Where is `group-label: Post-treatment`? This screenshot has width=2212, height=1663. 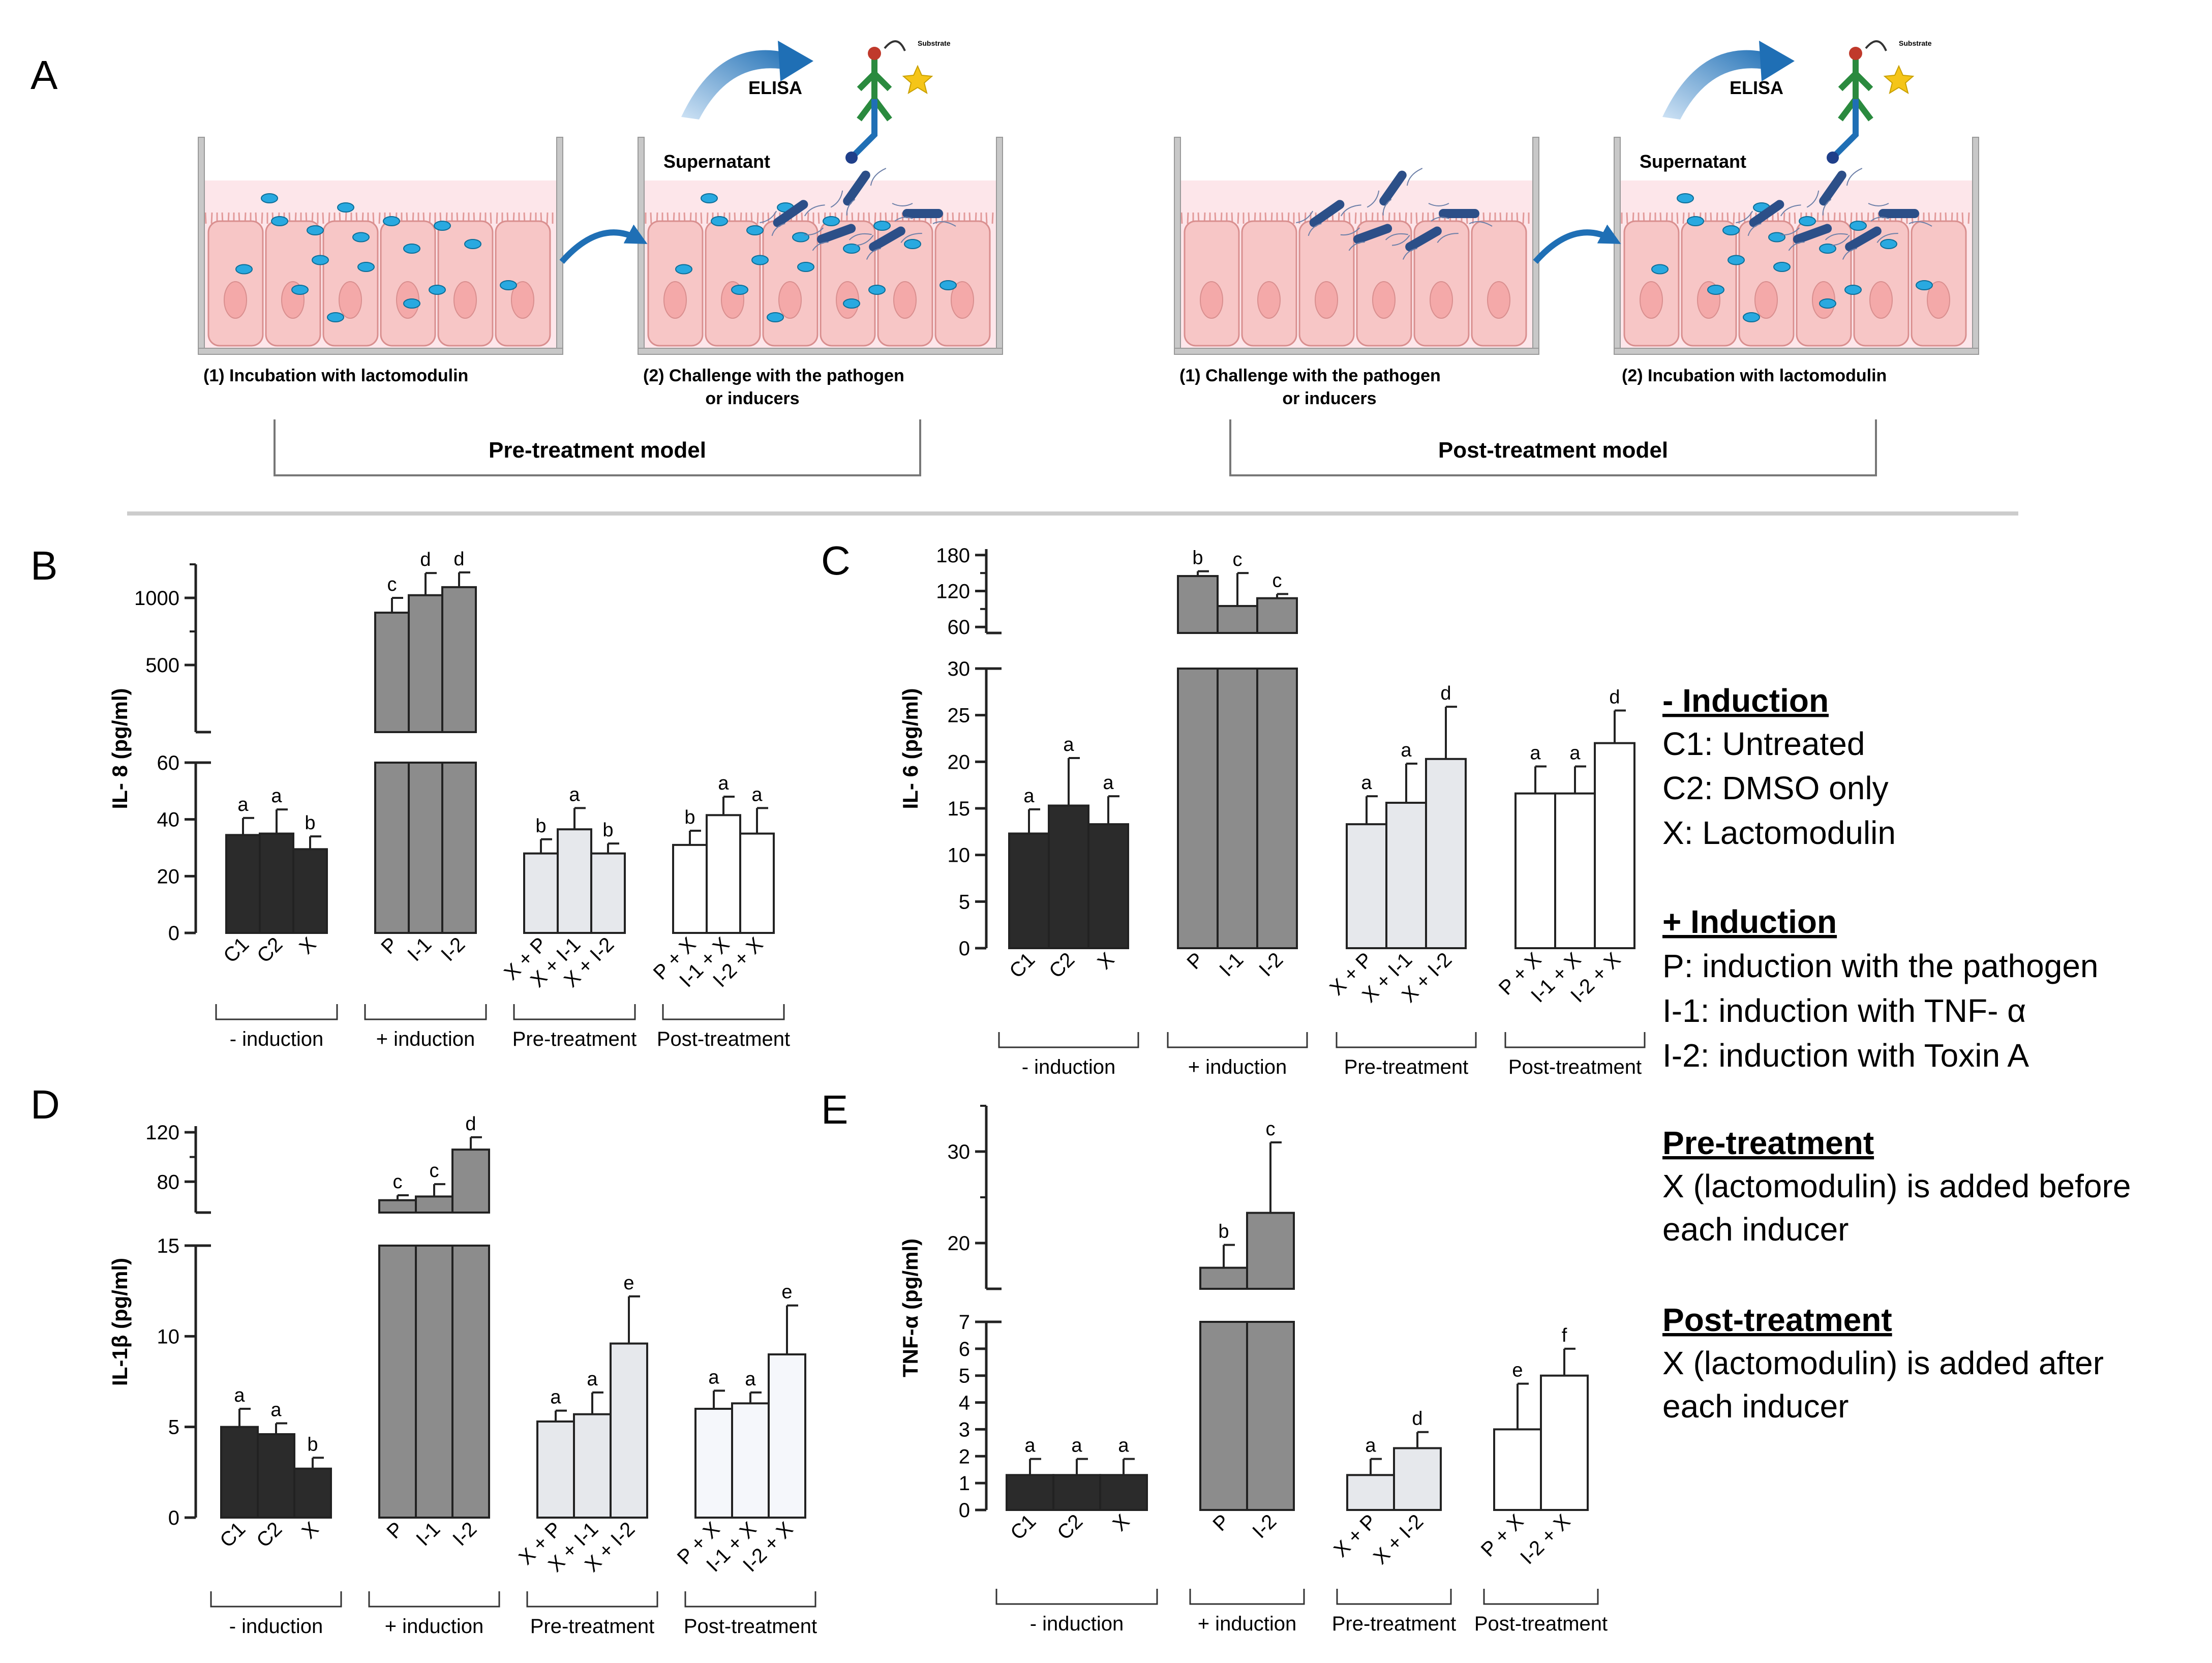
group-label: Post-treatment is located at coordinates (723, 1039).